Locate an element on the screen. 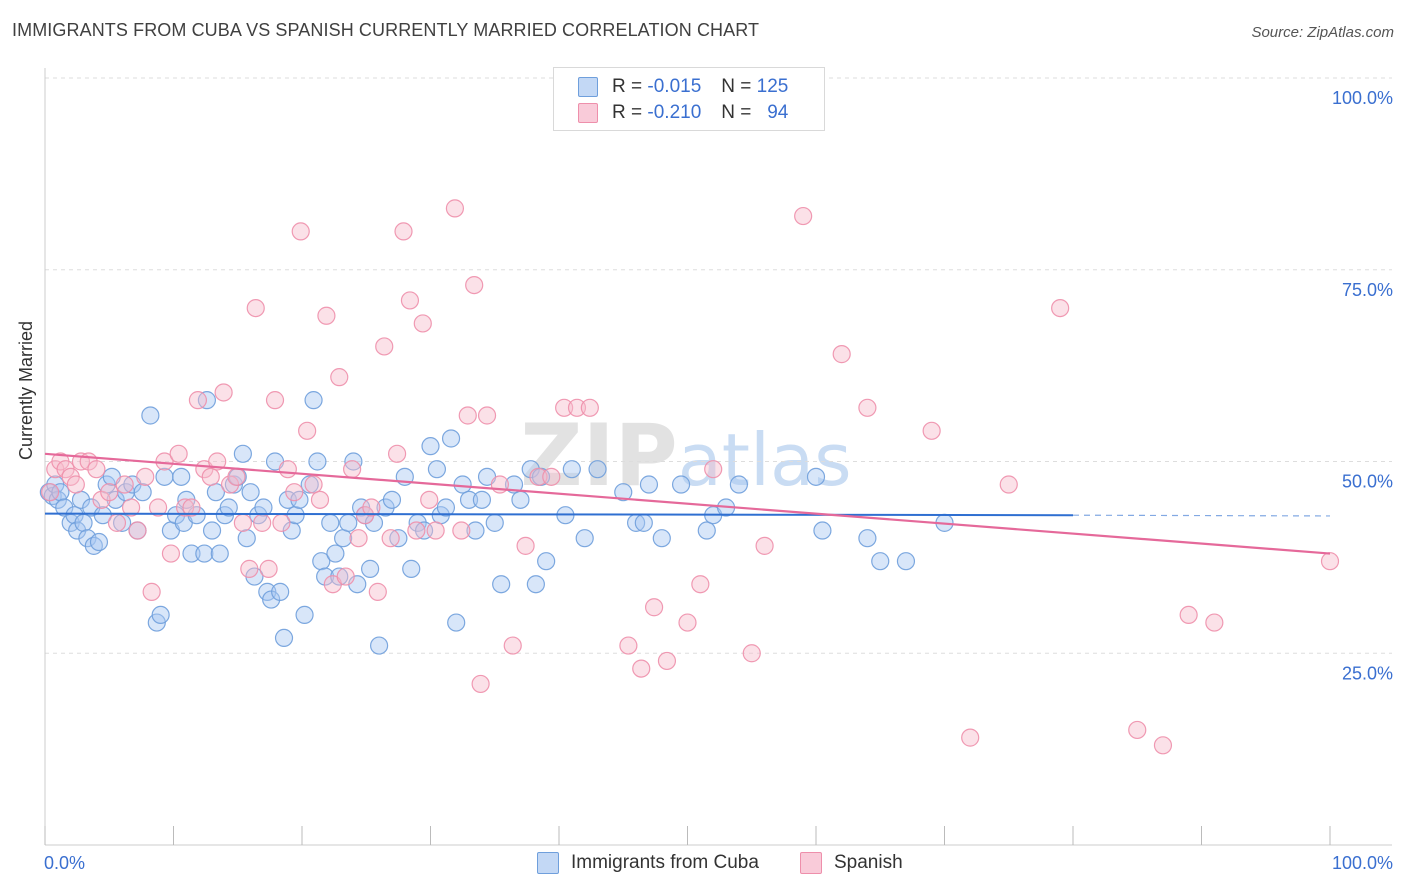 This screenshot has width=1406, height=892. x-tick-label: 100.0% is located at coordinates (1362, 863).